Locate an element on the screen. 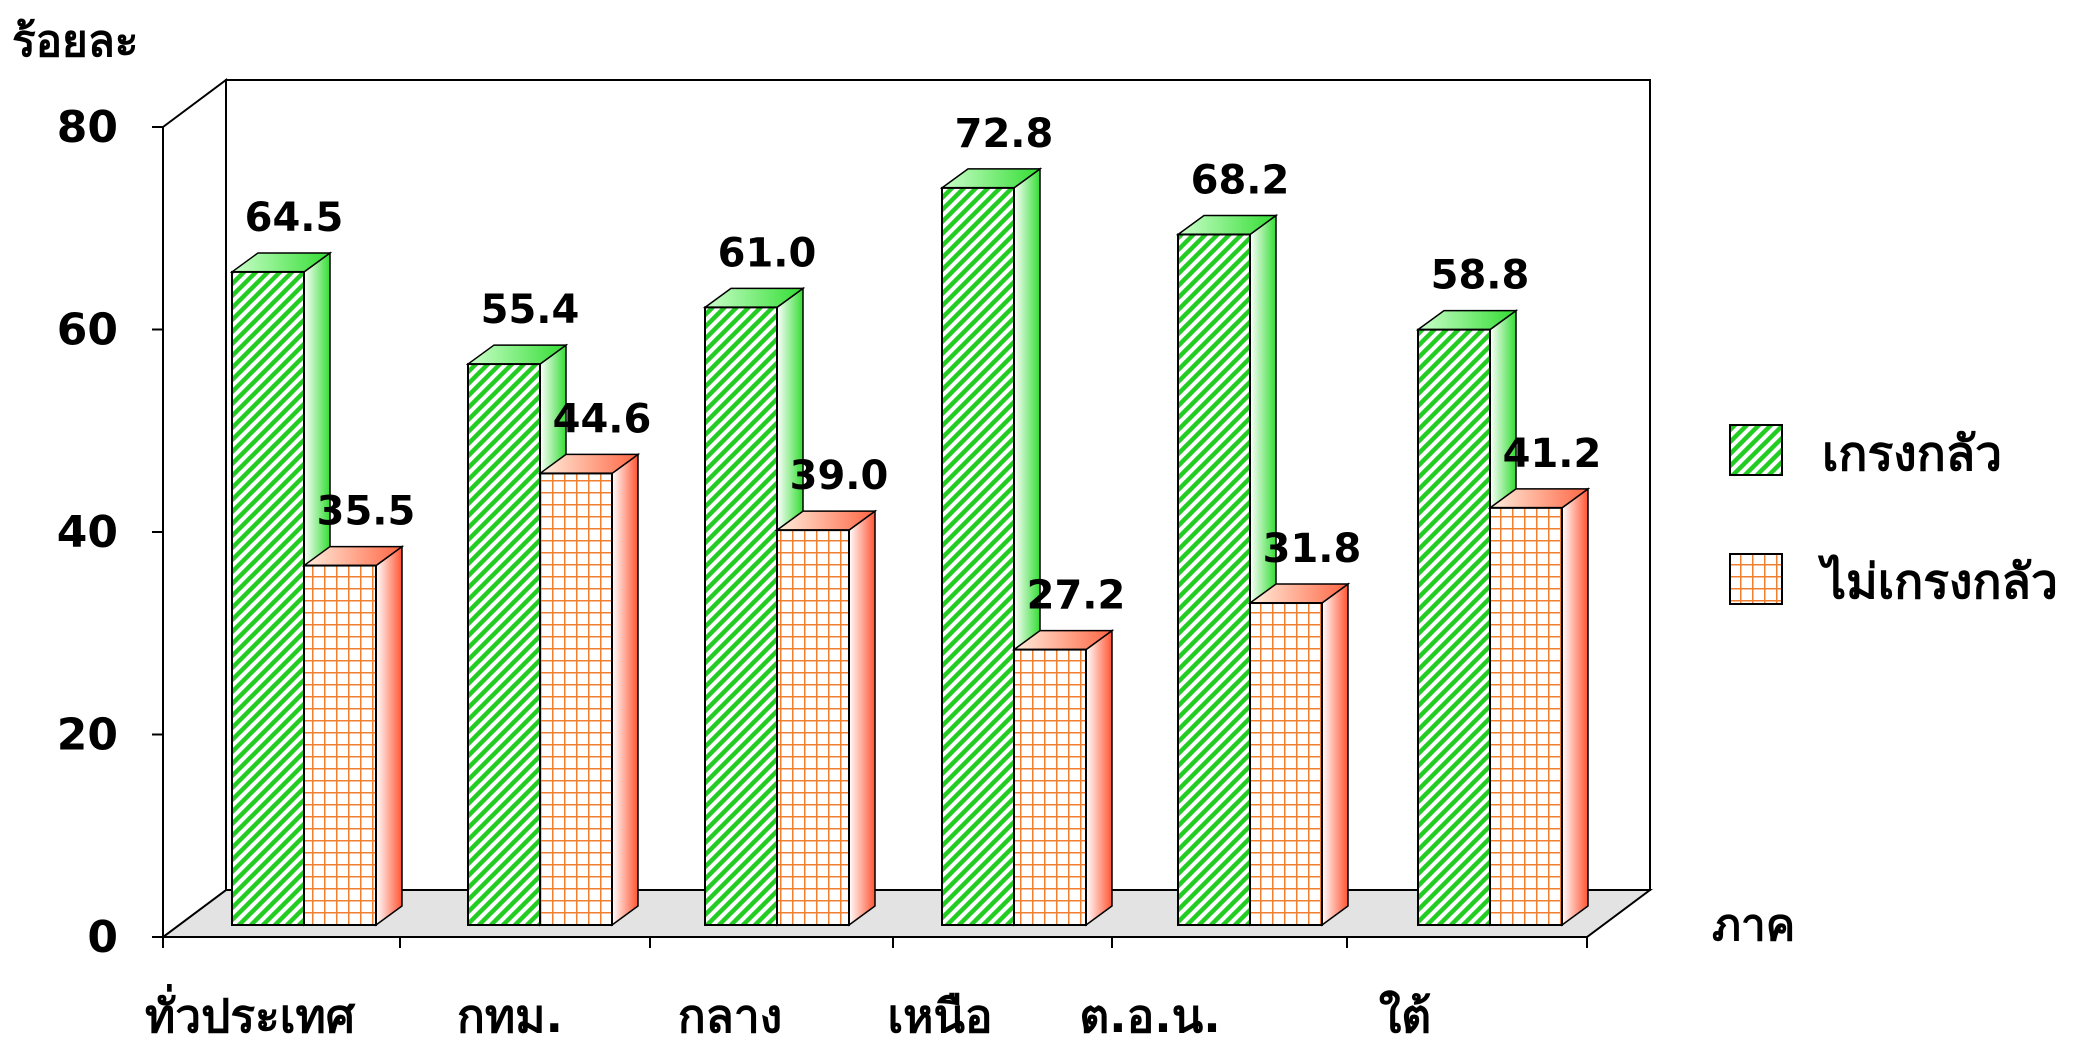 The image size is (2098, 1042). y-tick-label: 20 is located at coordinates (87, 735).